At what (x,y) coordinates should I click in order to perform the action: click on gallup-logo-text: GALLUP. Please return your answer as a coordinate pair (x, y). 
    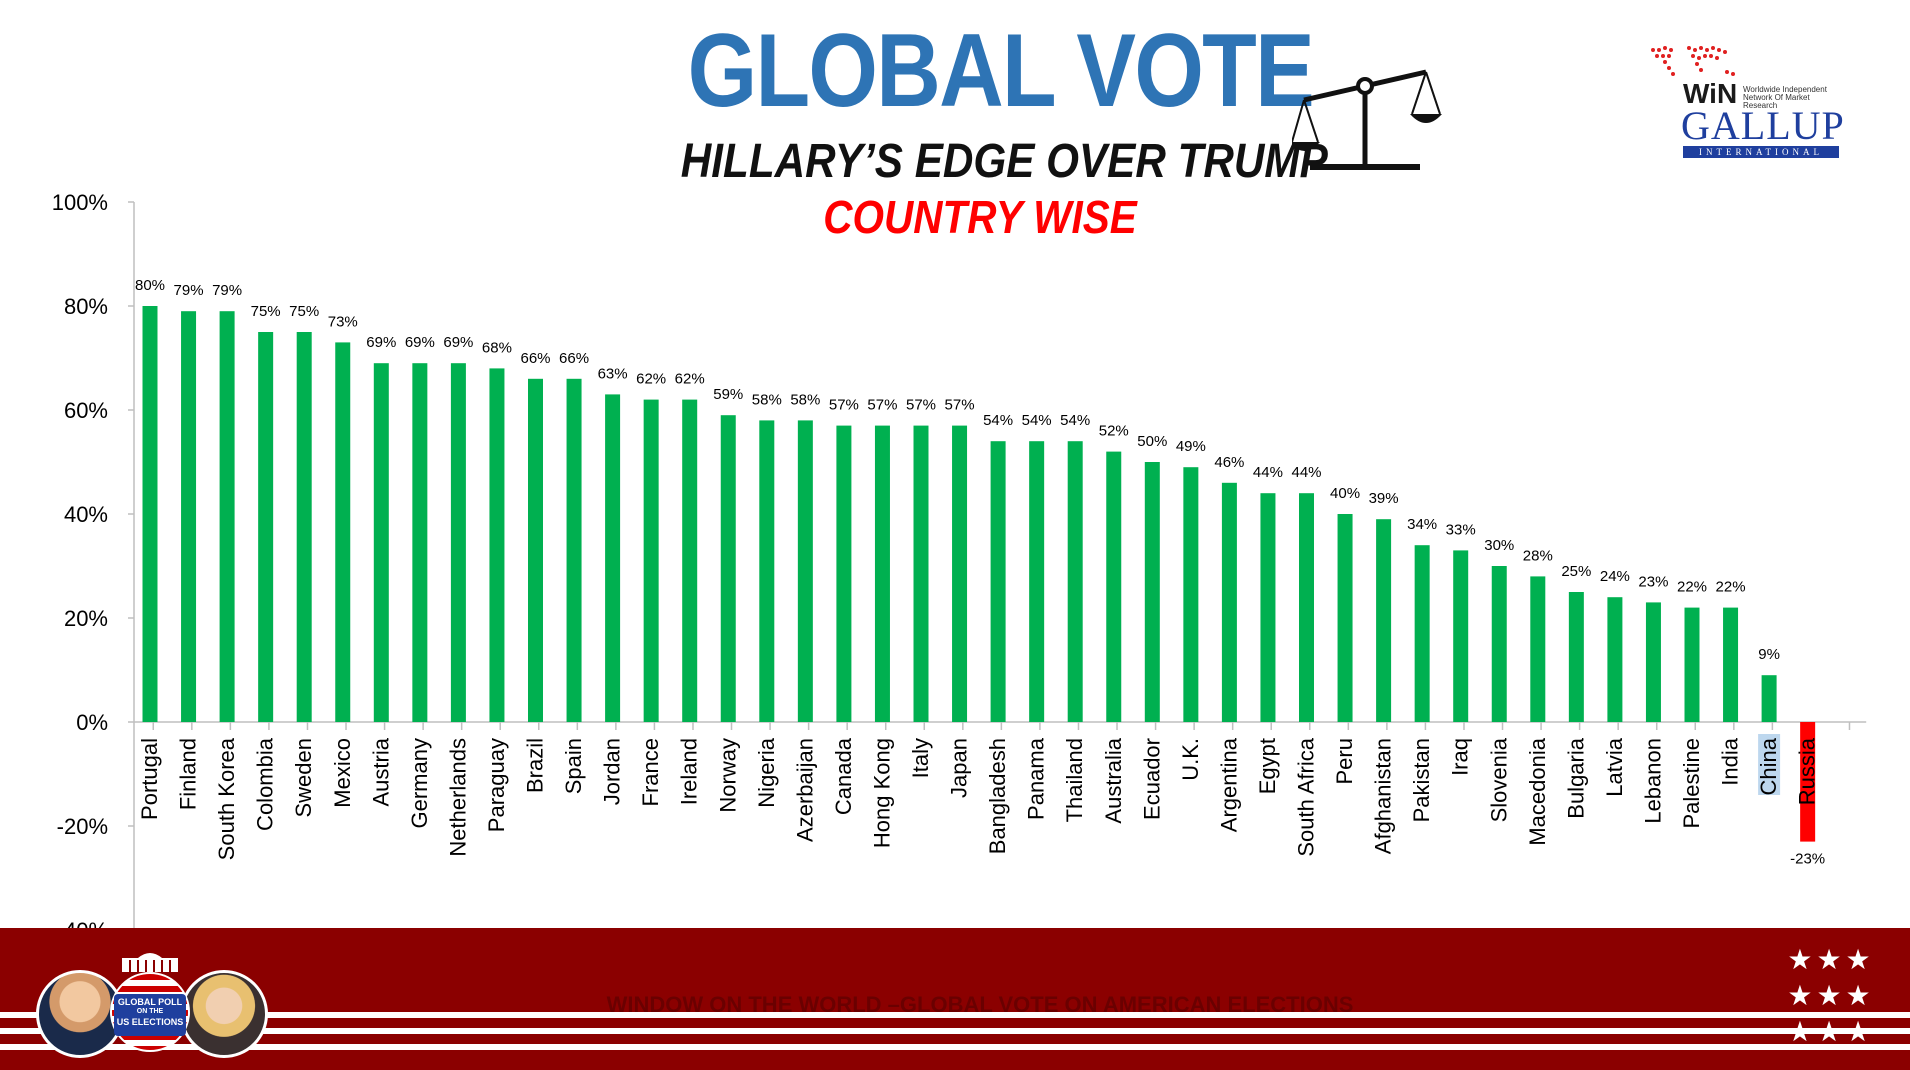
    Looking at the image, I should click on (1763, 125).